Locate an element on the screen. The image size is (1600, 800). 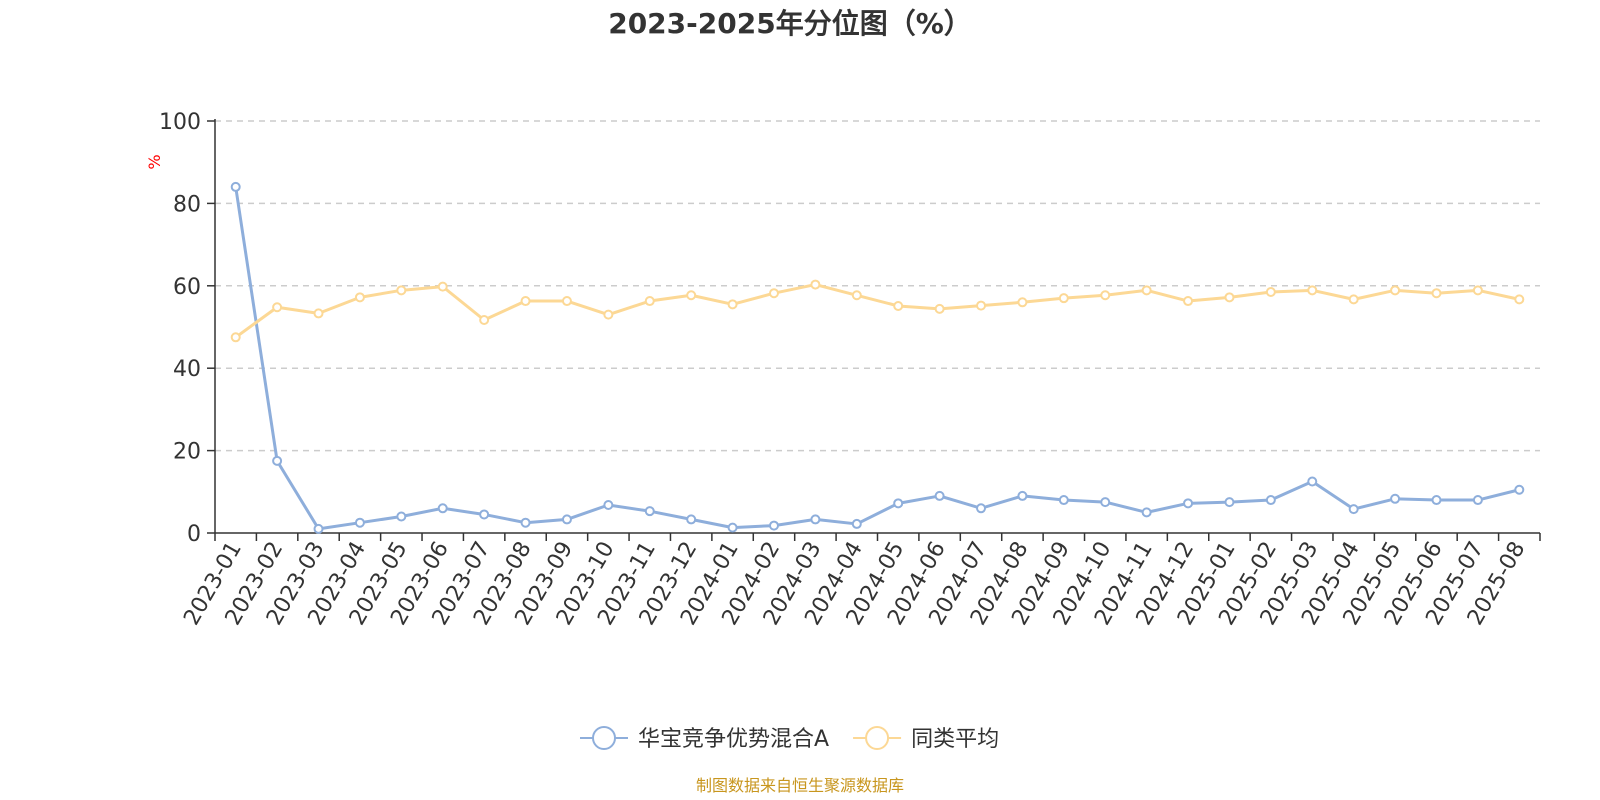
y-tick-label: 100 is located at coordinates (180, 122).